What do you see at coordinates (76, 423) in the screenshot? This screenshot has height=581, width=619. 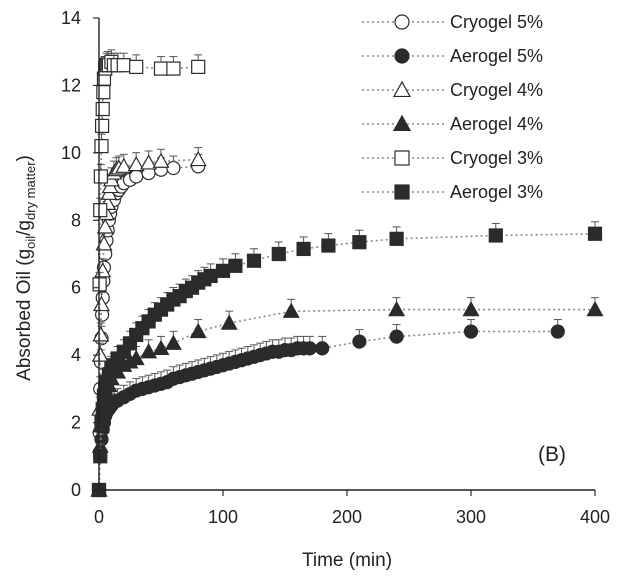 I see `y-tick-label: 2` at bounding box center [76, 423].